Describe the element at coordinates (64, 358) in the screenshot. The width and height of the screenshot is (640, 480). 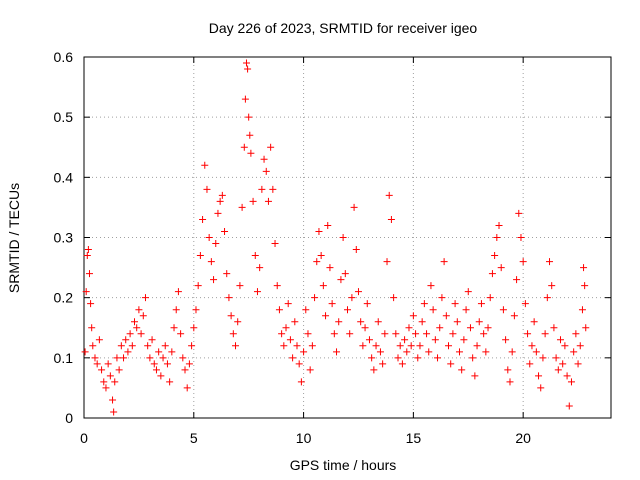
I see `y-tick-label: 0.1` at that location.